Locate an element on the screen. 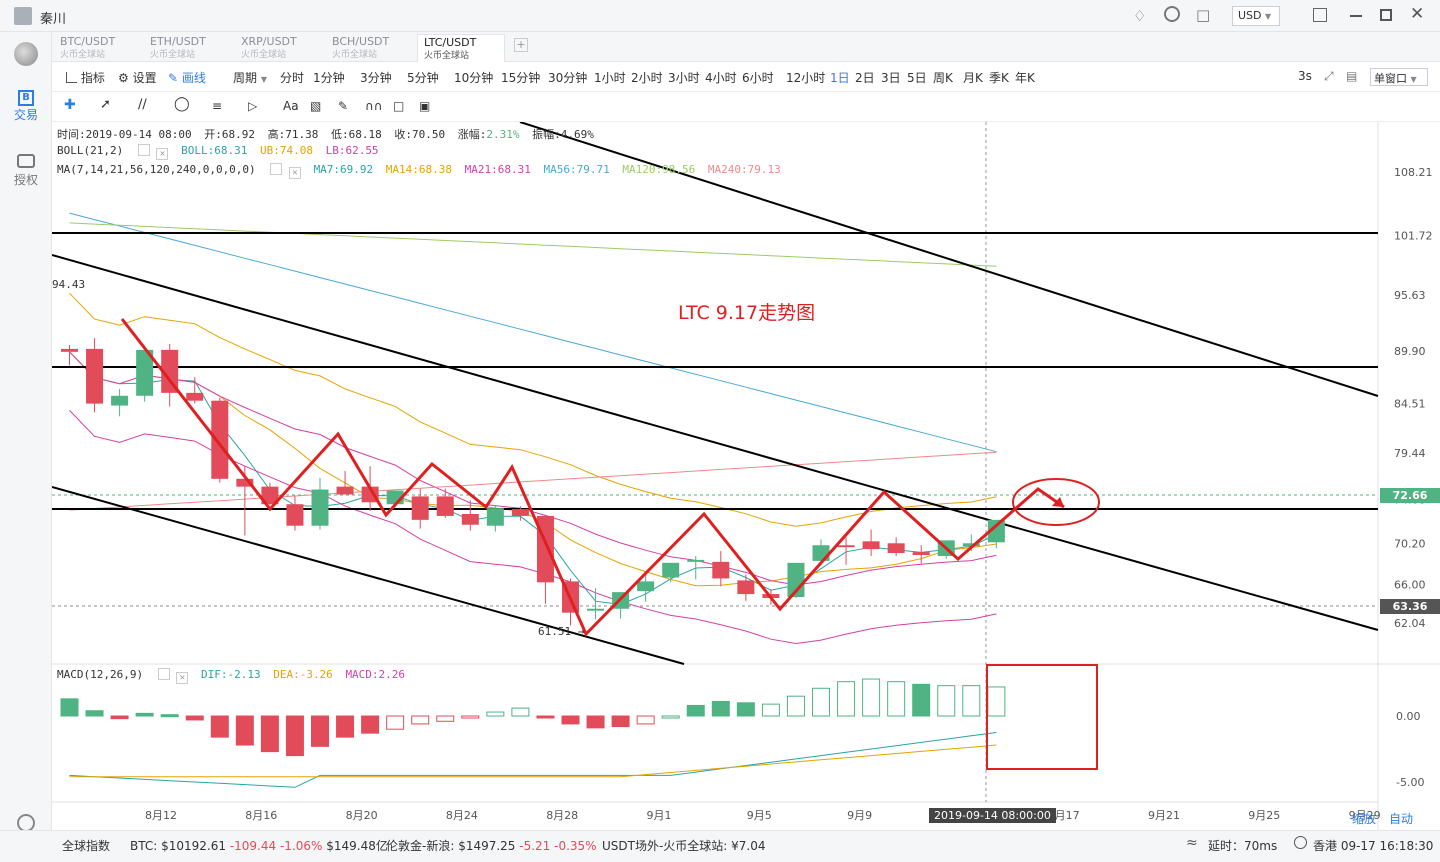 Image resolution: width=1440 pixels, height=862 pixels. tab-bch-usdt: BCH/USDT 火币全球站 is located at coordinates (370, 48).